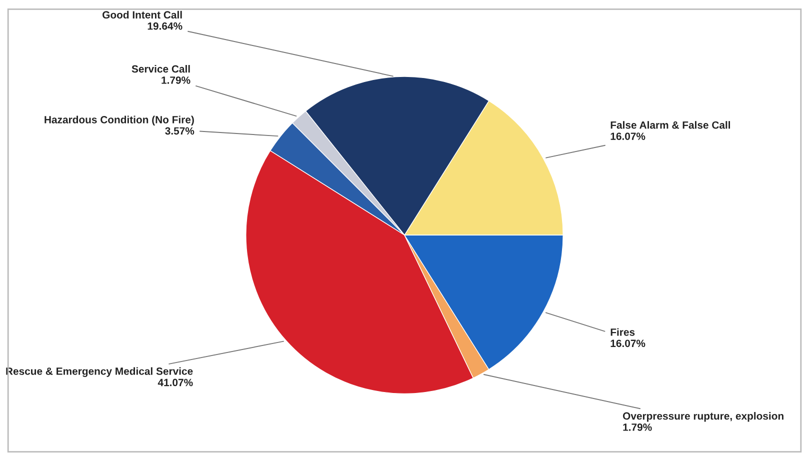  Describe the element at coordinates (165, 26) in the screenshot. I see `data-label: 19.64%` at that location.